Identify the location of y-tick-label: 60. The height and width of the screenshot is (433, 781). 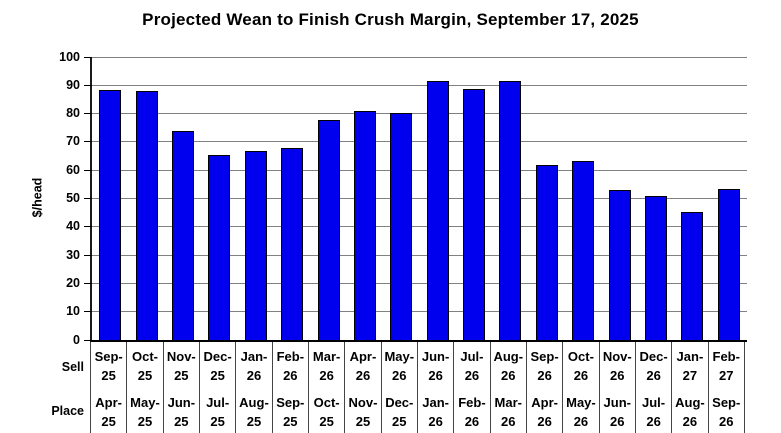
(73, 169).